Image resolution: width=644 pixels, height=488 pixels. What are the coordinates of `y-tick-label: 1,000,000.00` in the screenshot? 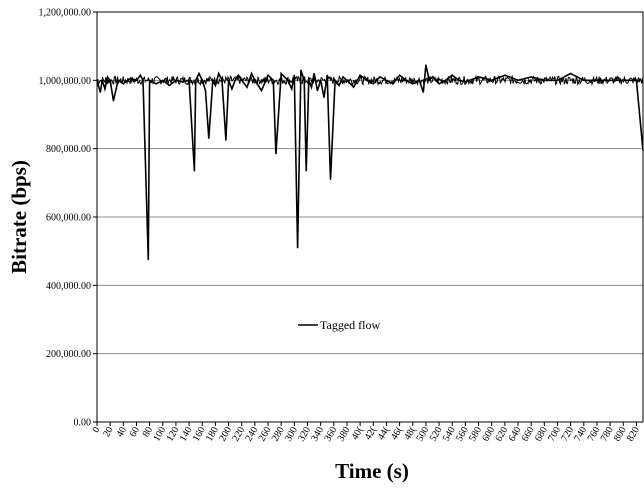 It's located at (65, 81).